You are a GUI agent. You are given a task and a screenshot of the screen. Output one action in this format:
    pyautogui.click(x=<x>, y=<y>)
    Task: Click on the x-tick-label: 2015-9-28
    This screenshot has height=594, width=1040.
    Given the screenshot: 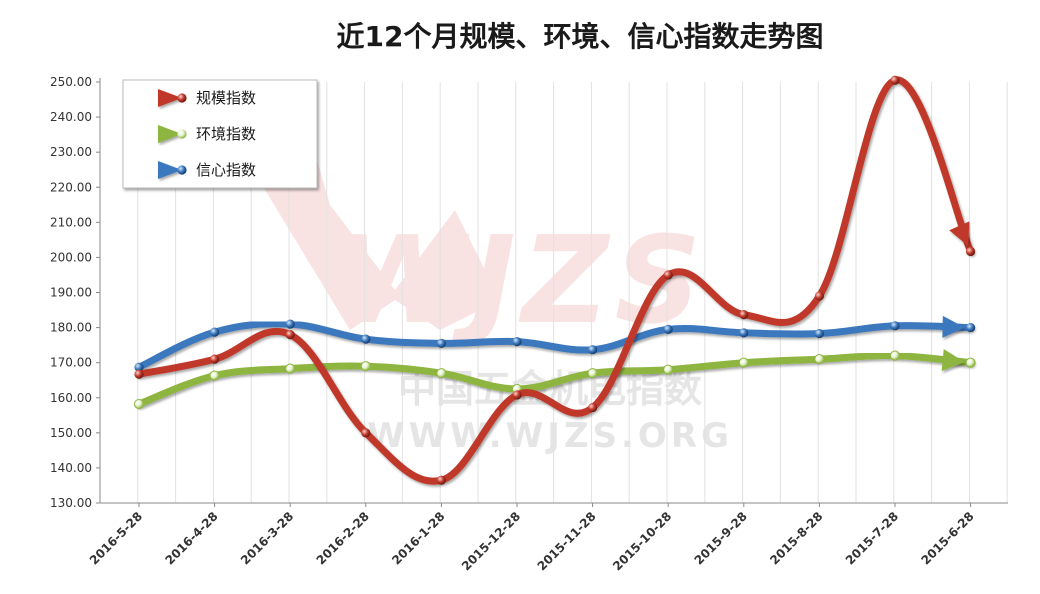 What is the action you would take?
    pyautogui.click(x=721, y=538)
    